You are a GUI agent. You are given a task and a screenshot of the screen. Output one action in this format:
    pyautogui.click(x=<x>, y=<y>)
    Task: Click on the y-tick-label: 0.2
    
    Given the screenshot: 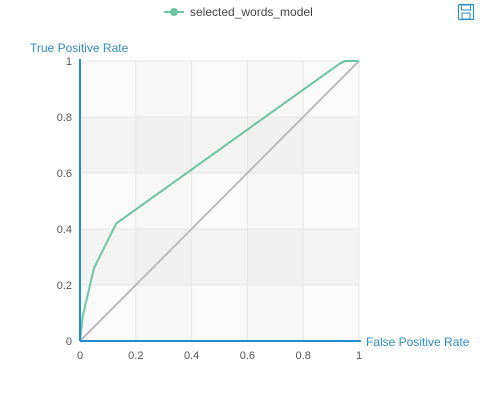 What is the action you would take?
    pyautogui.click(x=64, y=286)
    